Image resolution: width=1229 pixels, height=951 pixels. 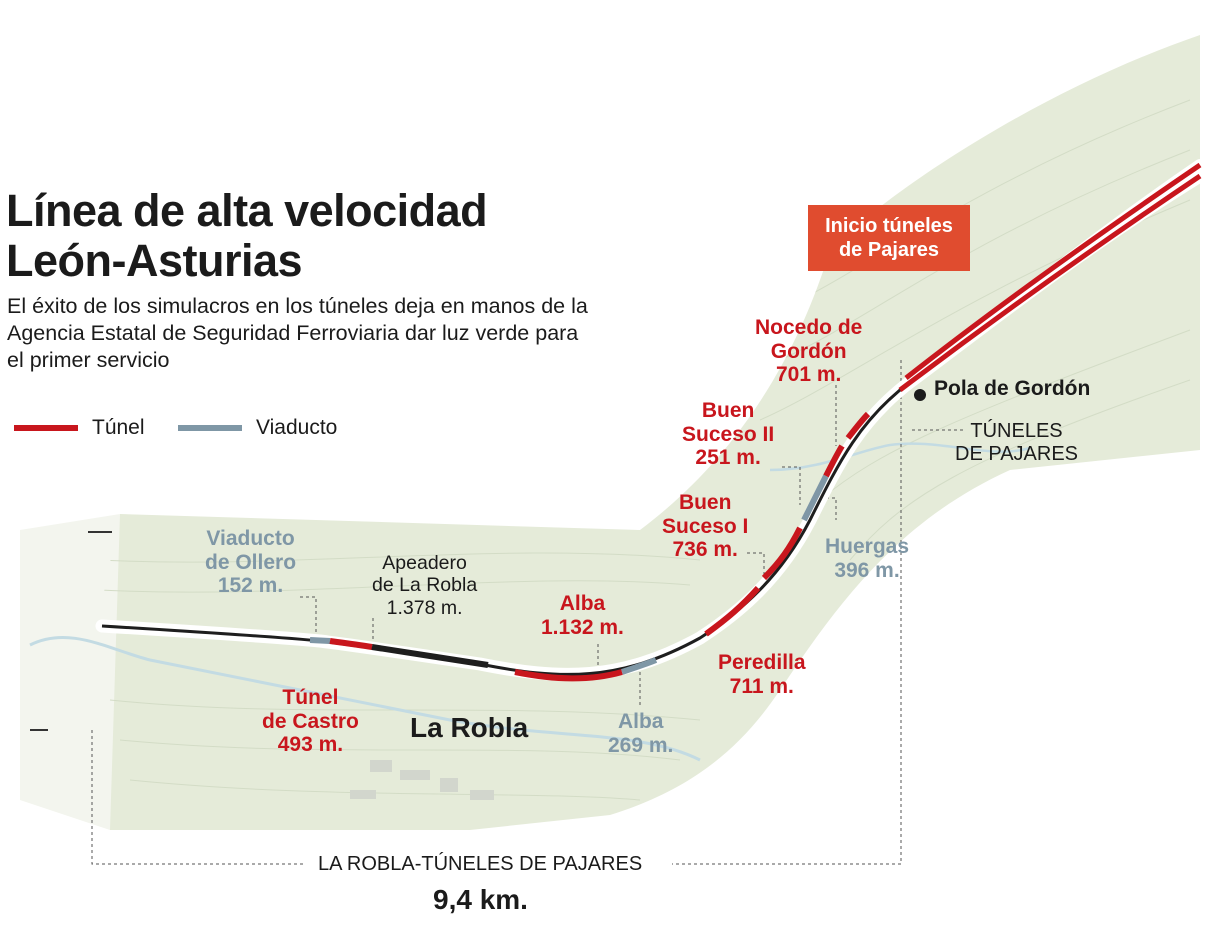 What do you see at coordinates (762, 674) in the screenshot?
I see `label-peredilla: Peredilla 711 m.` at bounding box center [762, 674].